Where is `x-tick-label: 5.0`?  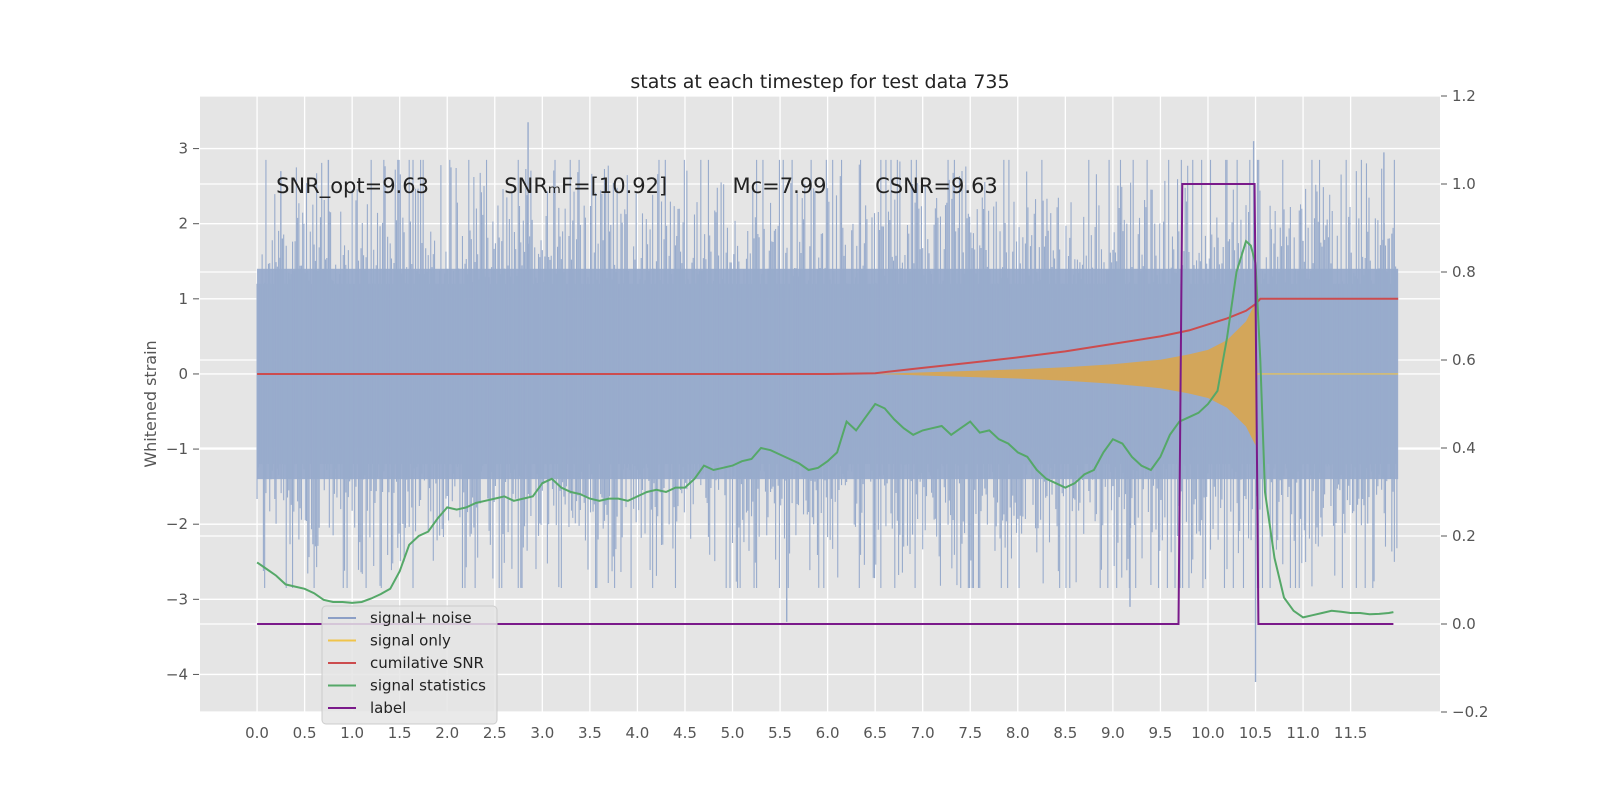 x-tick-label: 5.0 is located at coordinates (733, 733).